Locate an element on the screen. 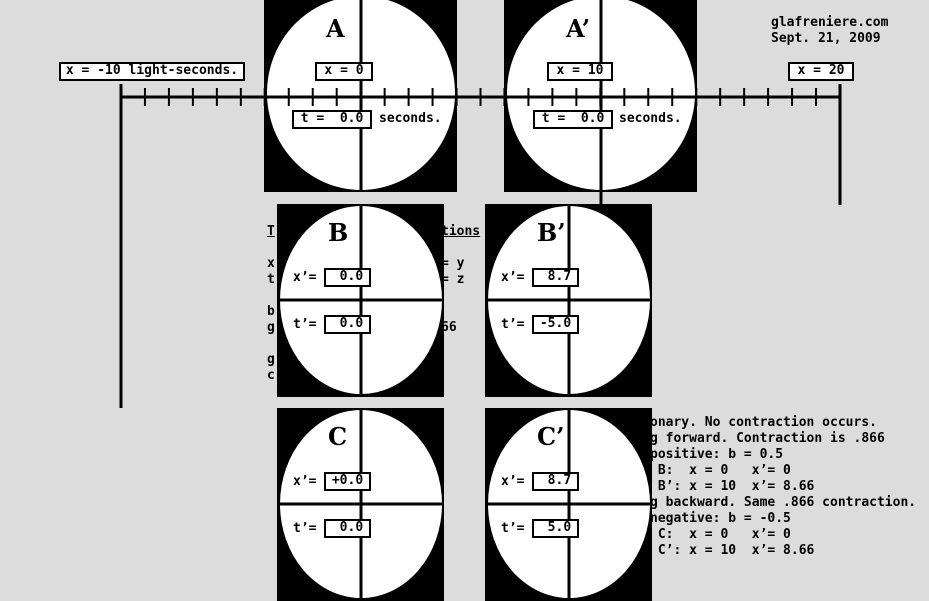 The image size is (929, 601). t-prime-label-c-prime: t’= is located at coordinates (513, 528).